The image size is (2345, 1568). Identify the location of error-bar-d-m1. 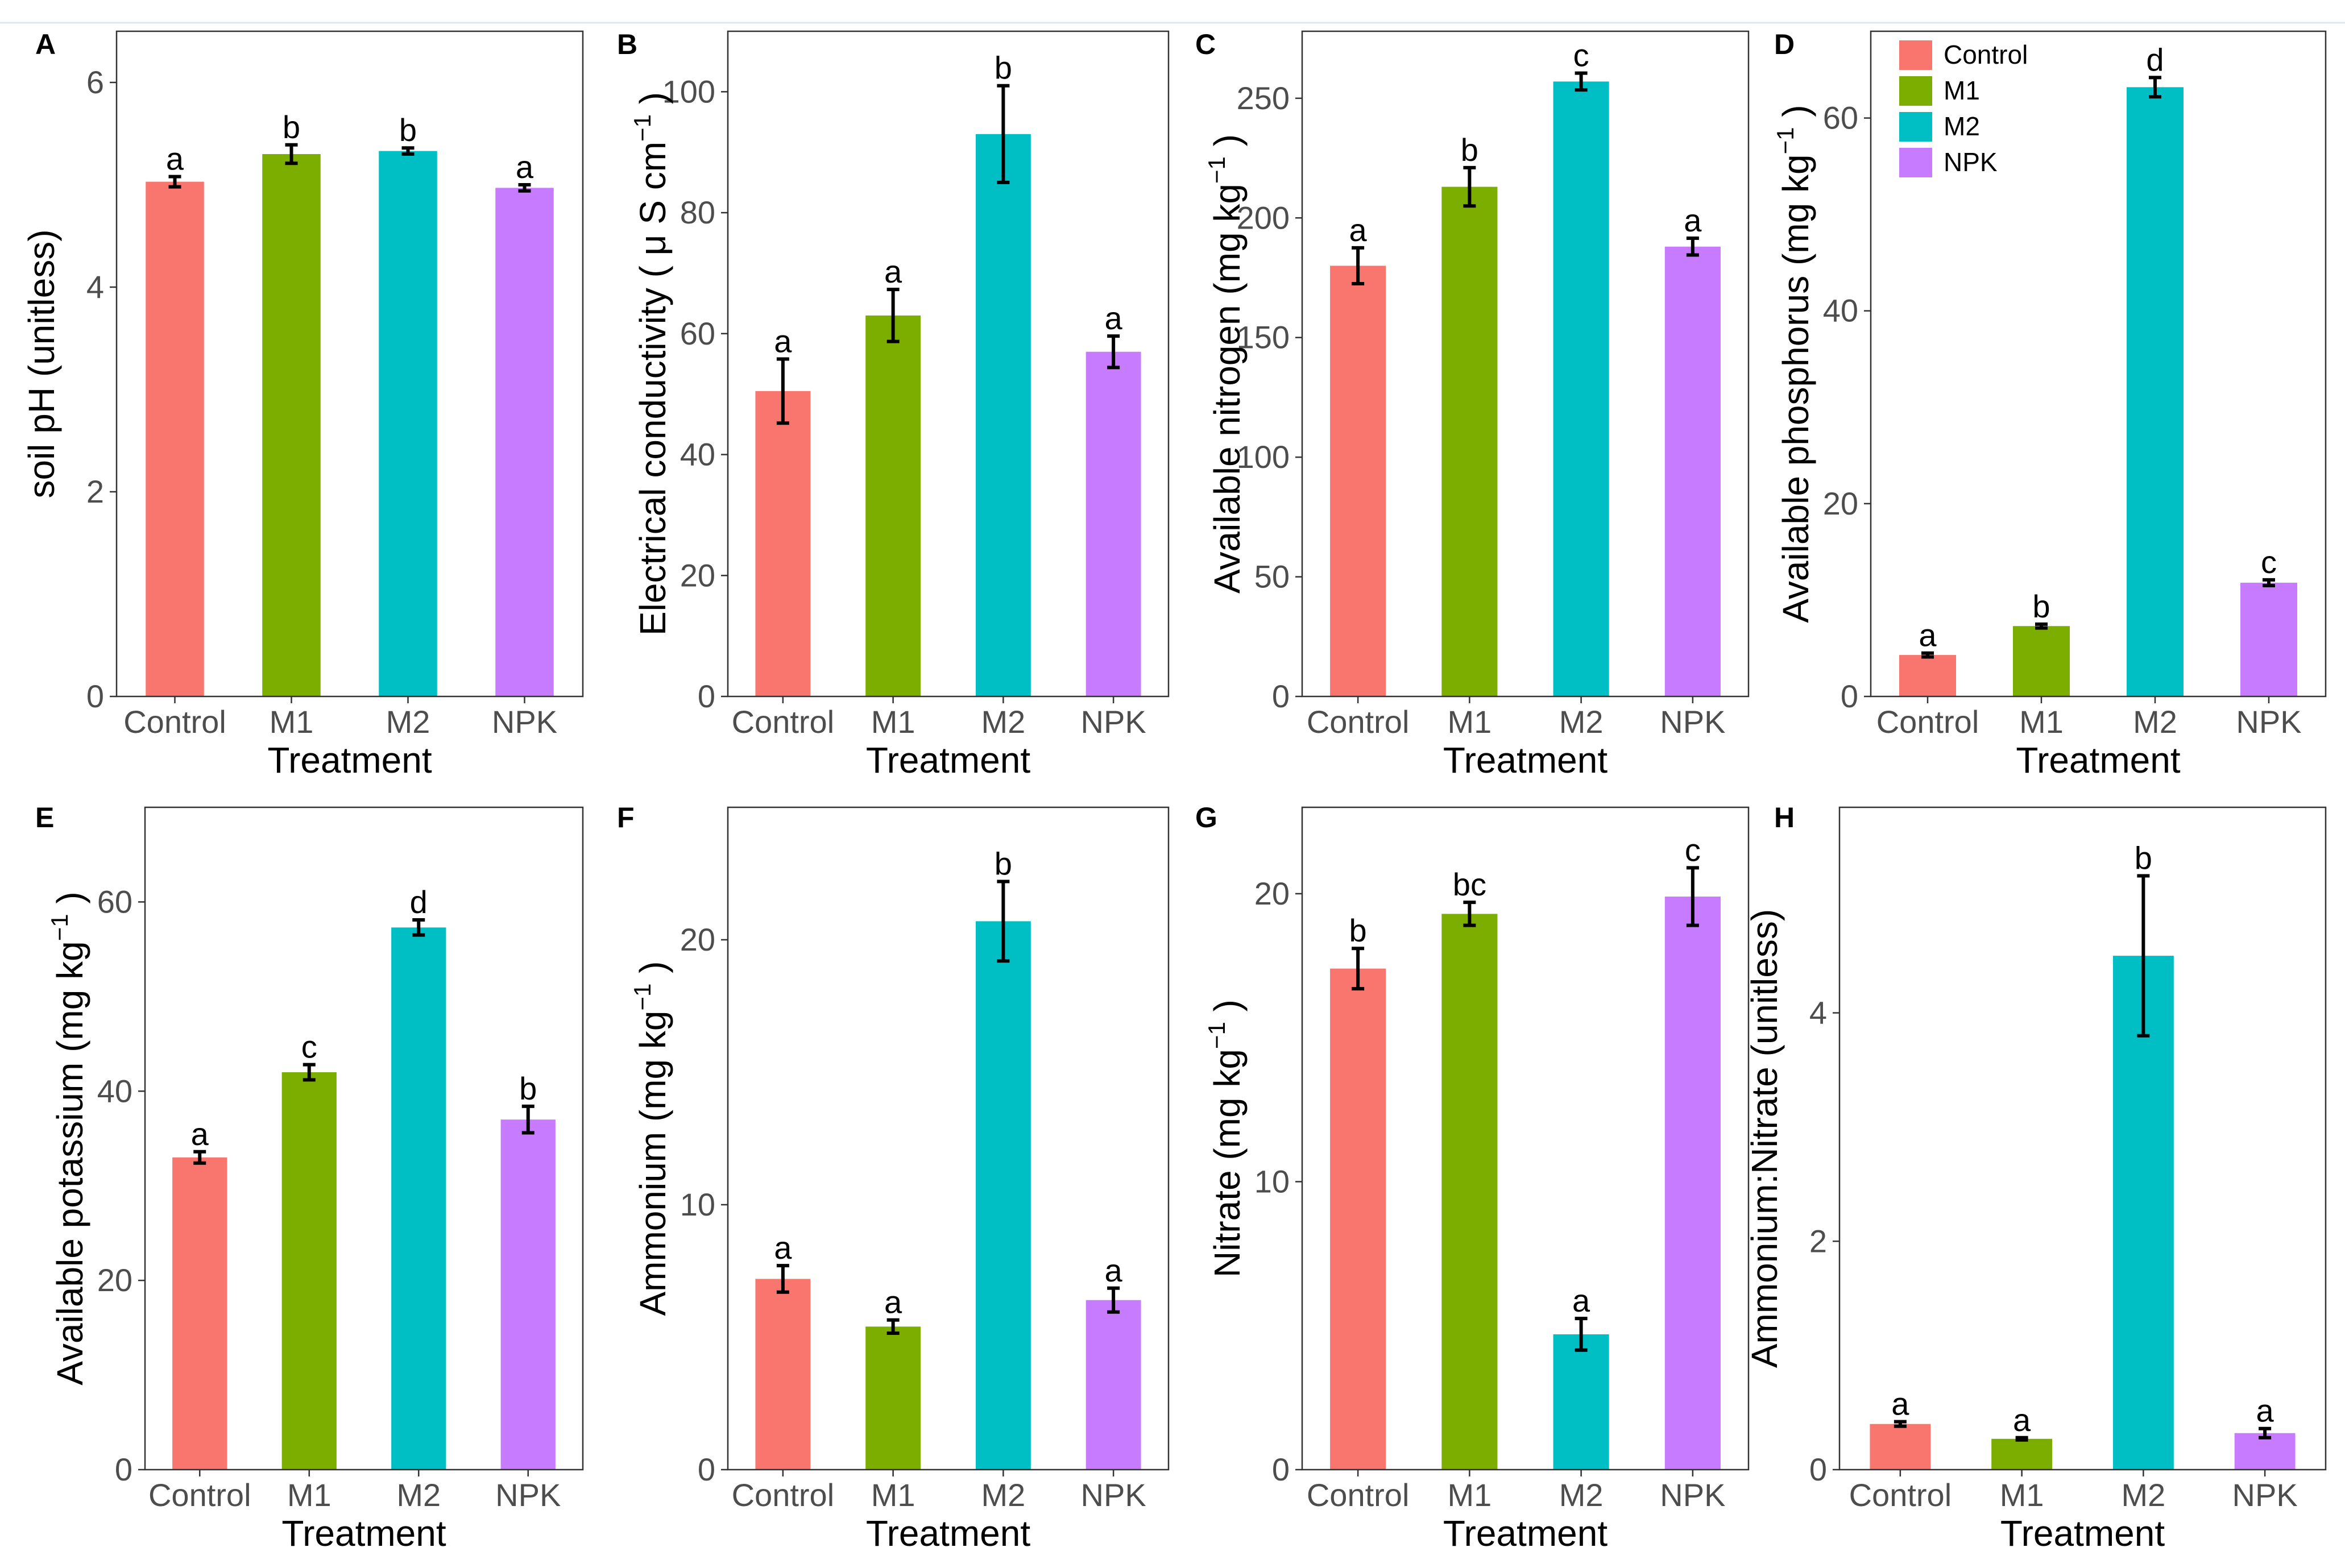
(2041, 626).